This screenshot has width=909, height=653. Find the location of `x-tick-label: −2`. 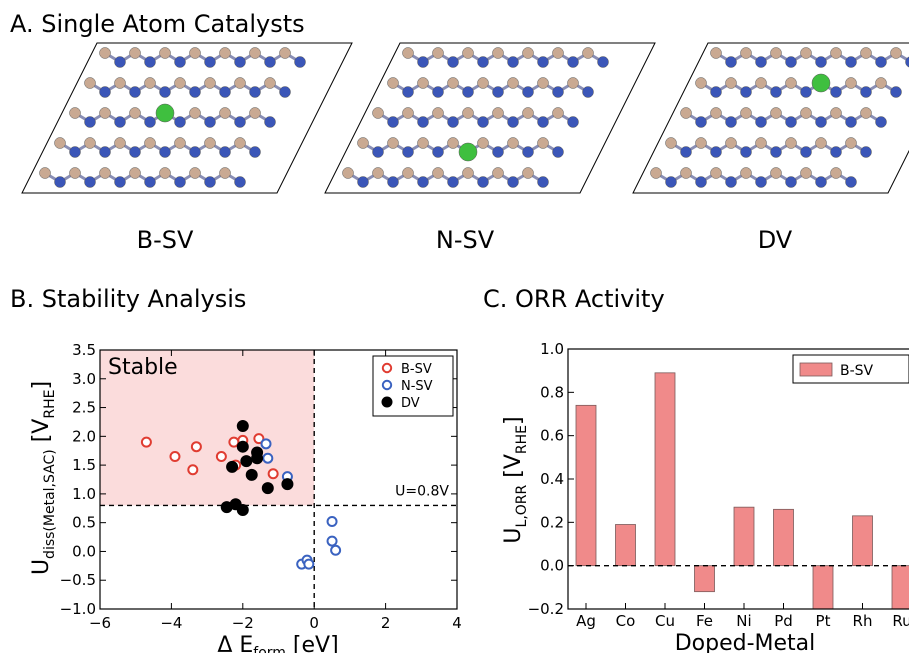

x-tick-label: −2 is located at coordinates (243, 623).